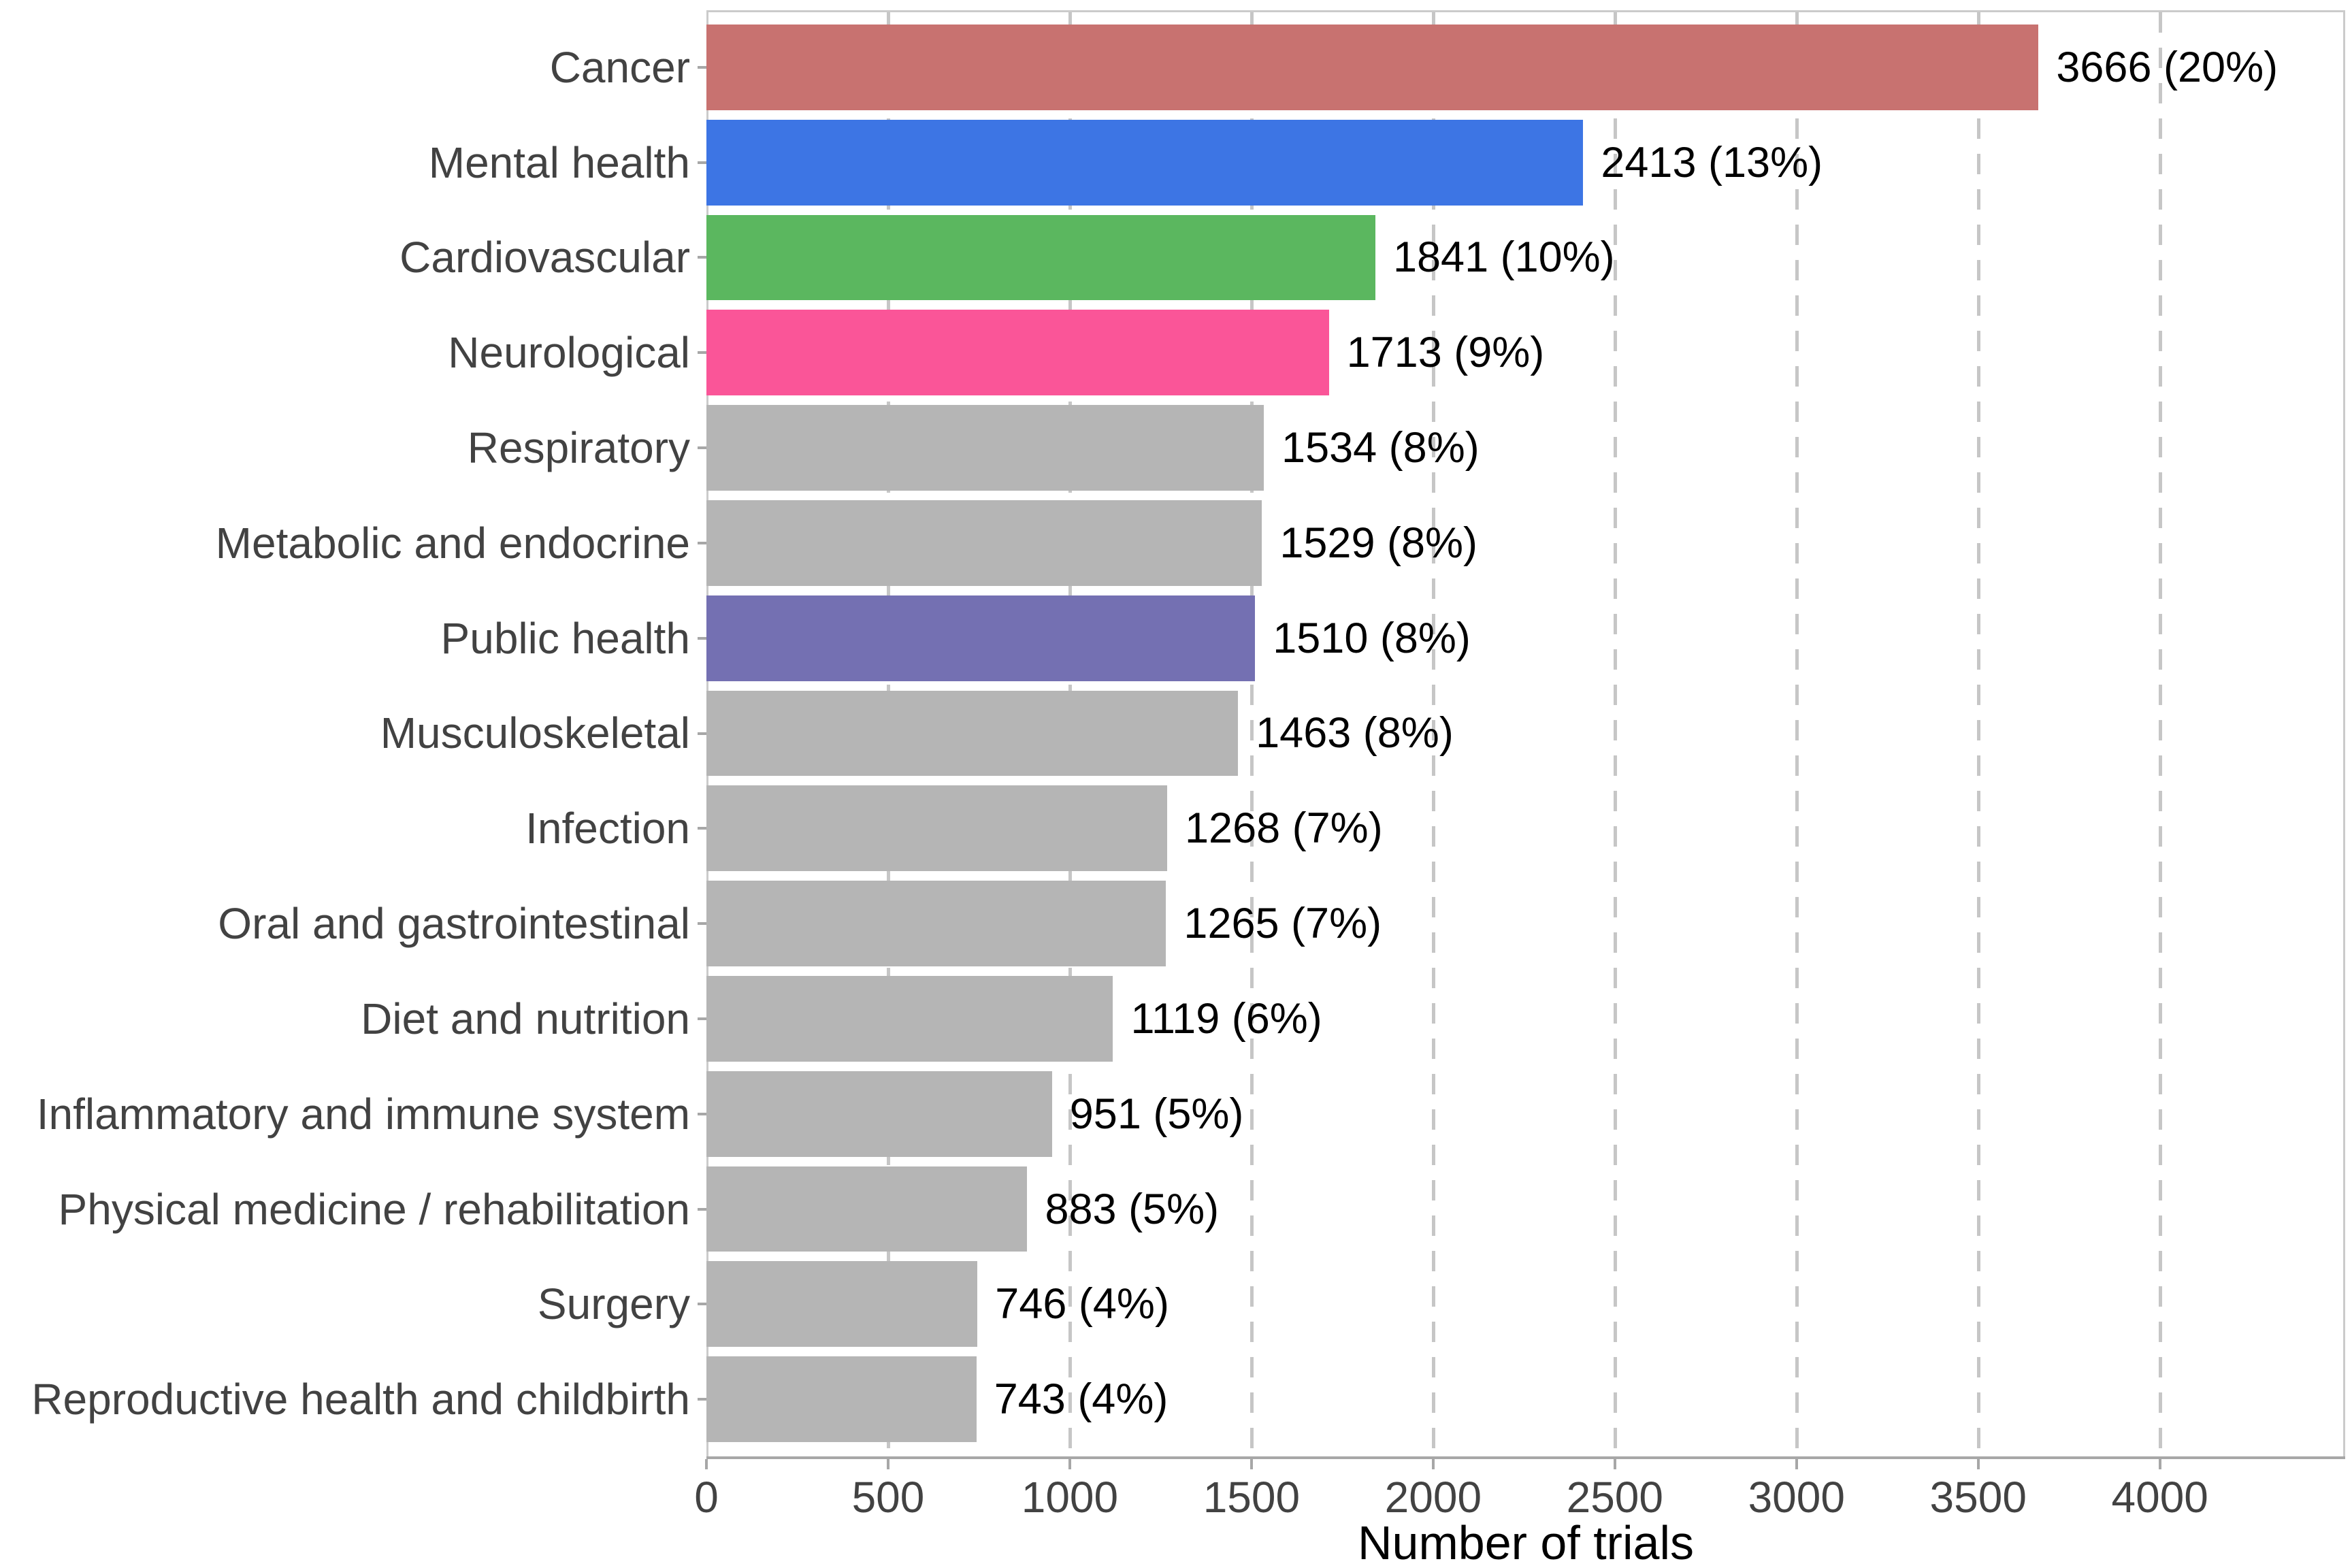 This screenshot has height=1568, width=2352. I want to click on category-label: Neurological, so click(569, 353).